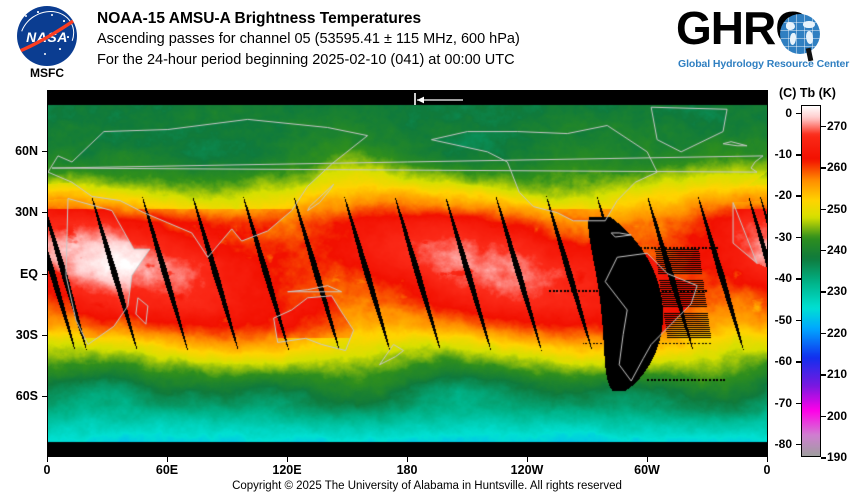  Describe the element at coordinates (763, 38) in the screenshot. I see `ghrc-logo: GHRC Global Hydrology Resource Center` at that location.